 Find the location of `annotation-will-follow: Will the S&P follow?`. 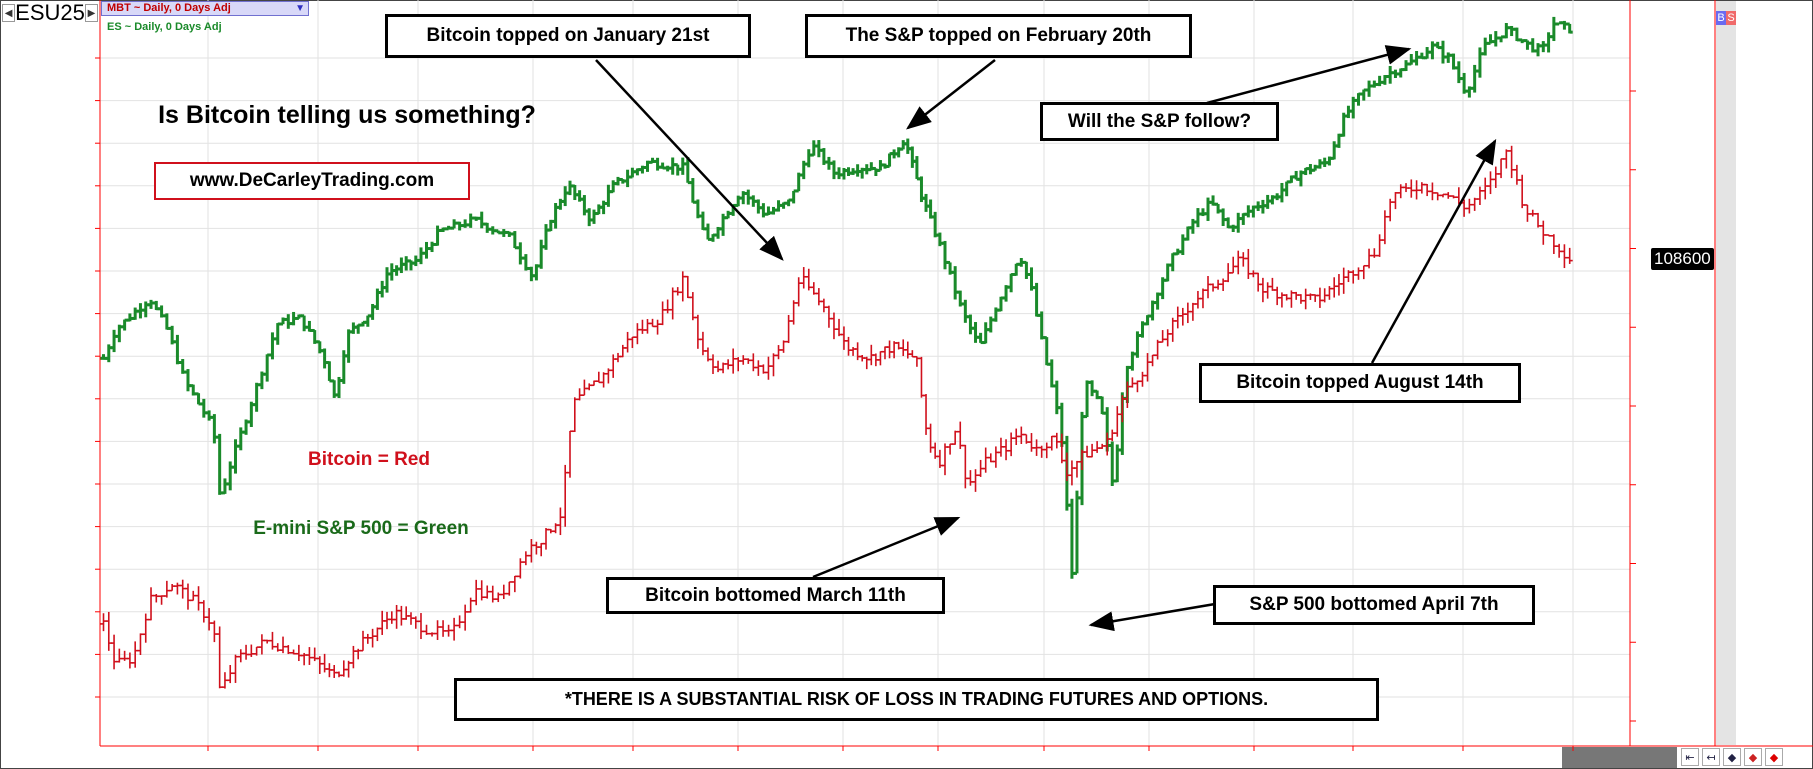

annotation-will-follow: Will the S&P follow? is located at coordinates (1159, 121).